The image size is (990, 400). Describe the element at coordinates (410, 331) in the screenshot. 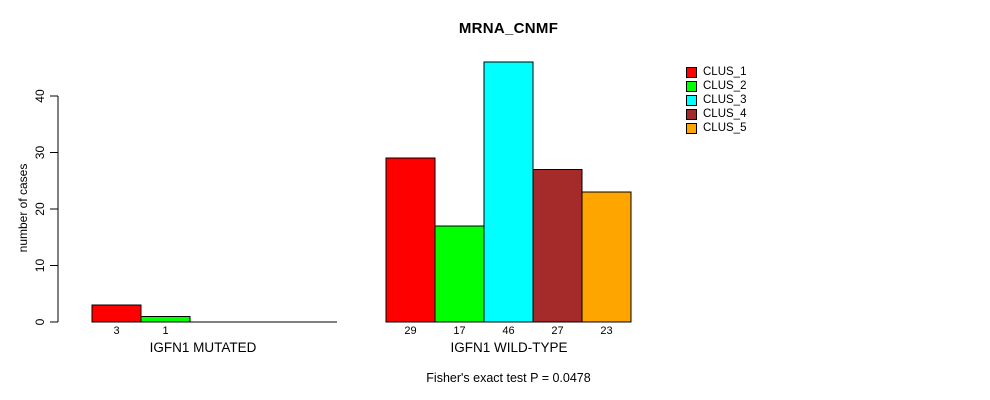

I see `bar-value-label: 29` at that location.